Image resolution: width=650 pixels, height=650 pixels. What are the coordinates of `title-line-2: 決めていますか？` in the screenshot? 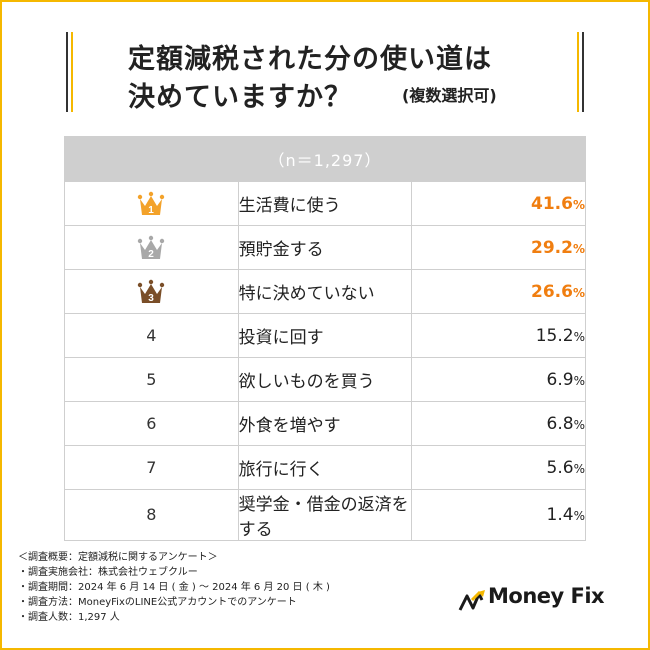 It's located at (240, 97).